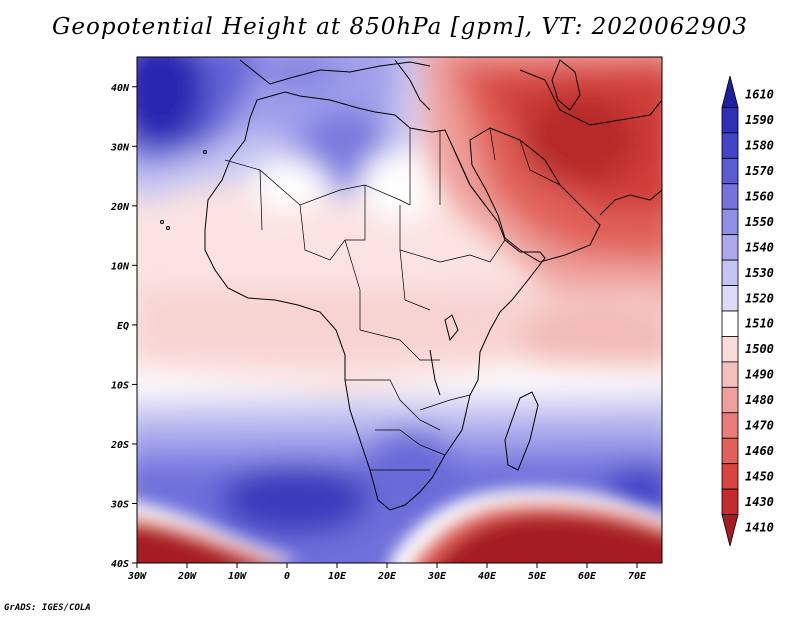 Image resolution: width=800 pixels, height=618 pixels. I want to click on lon-tick-label: 0, so click(287, 576).